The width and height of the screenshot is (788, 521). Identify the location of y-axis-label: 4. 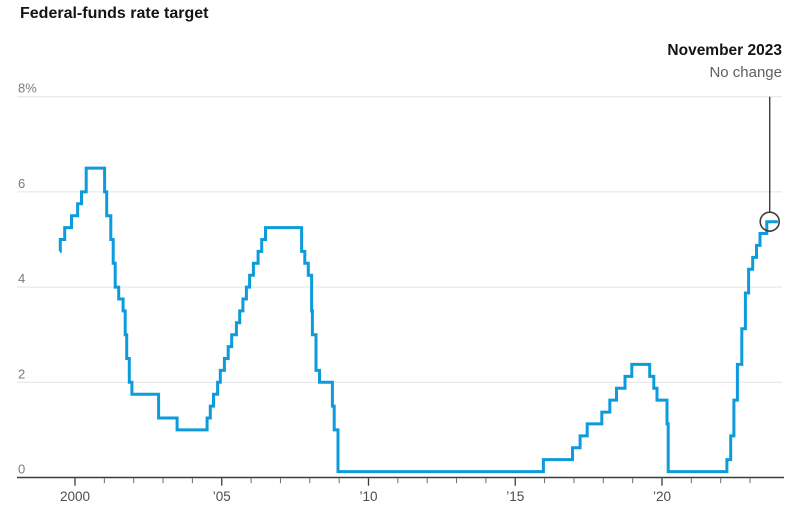
(21, 278).